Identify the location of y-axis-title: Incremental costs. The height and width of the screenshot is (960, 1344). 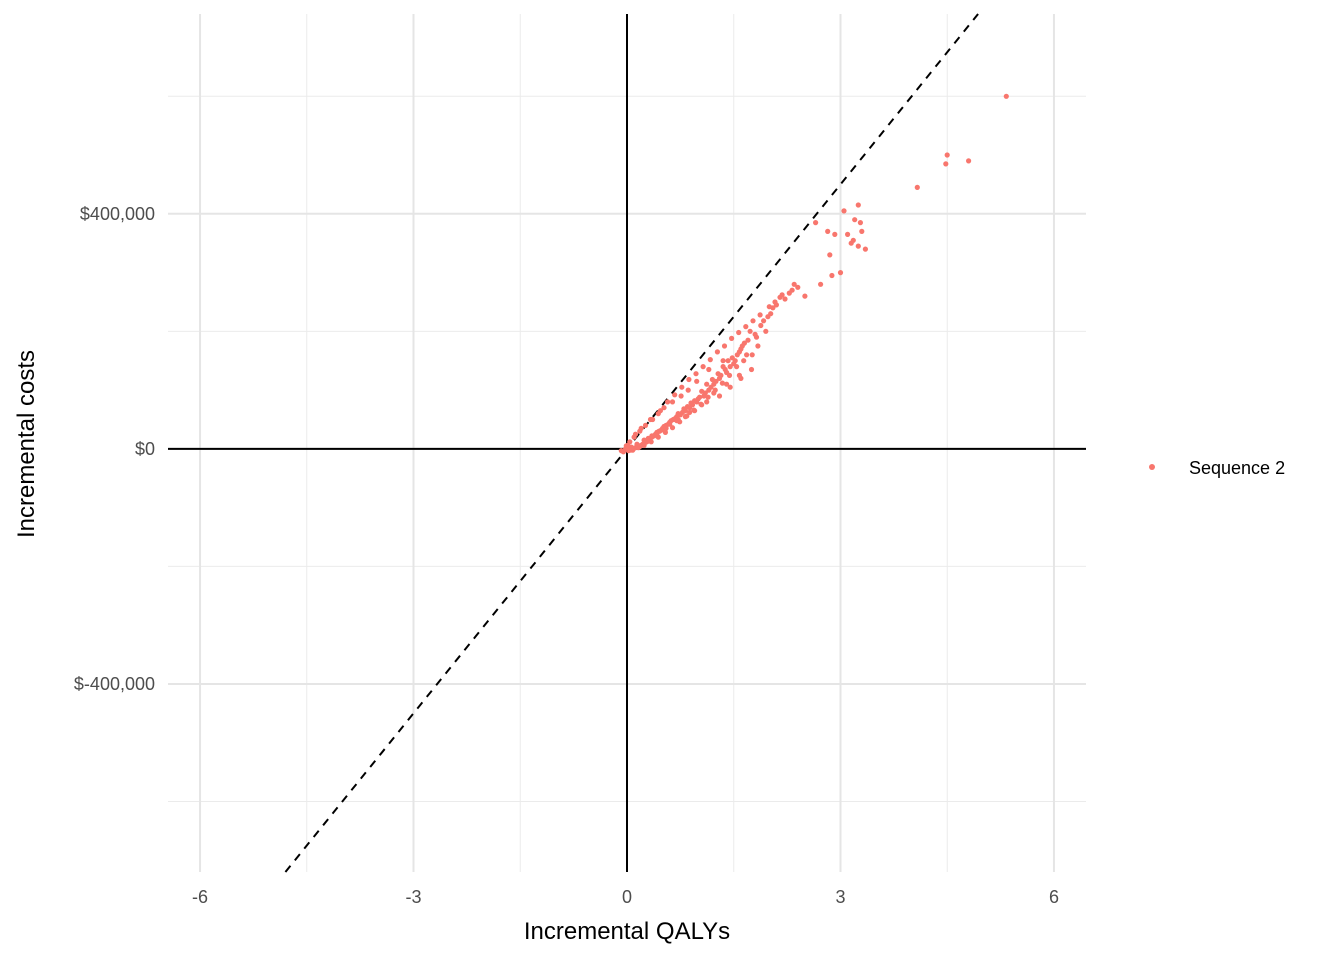
(26, 444).